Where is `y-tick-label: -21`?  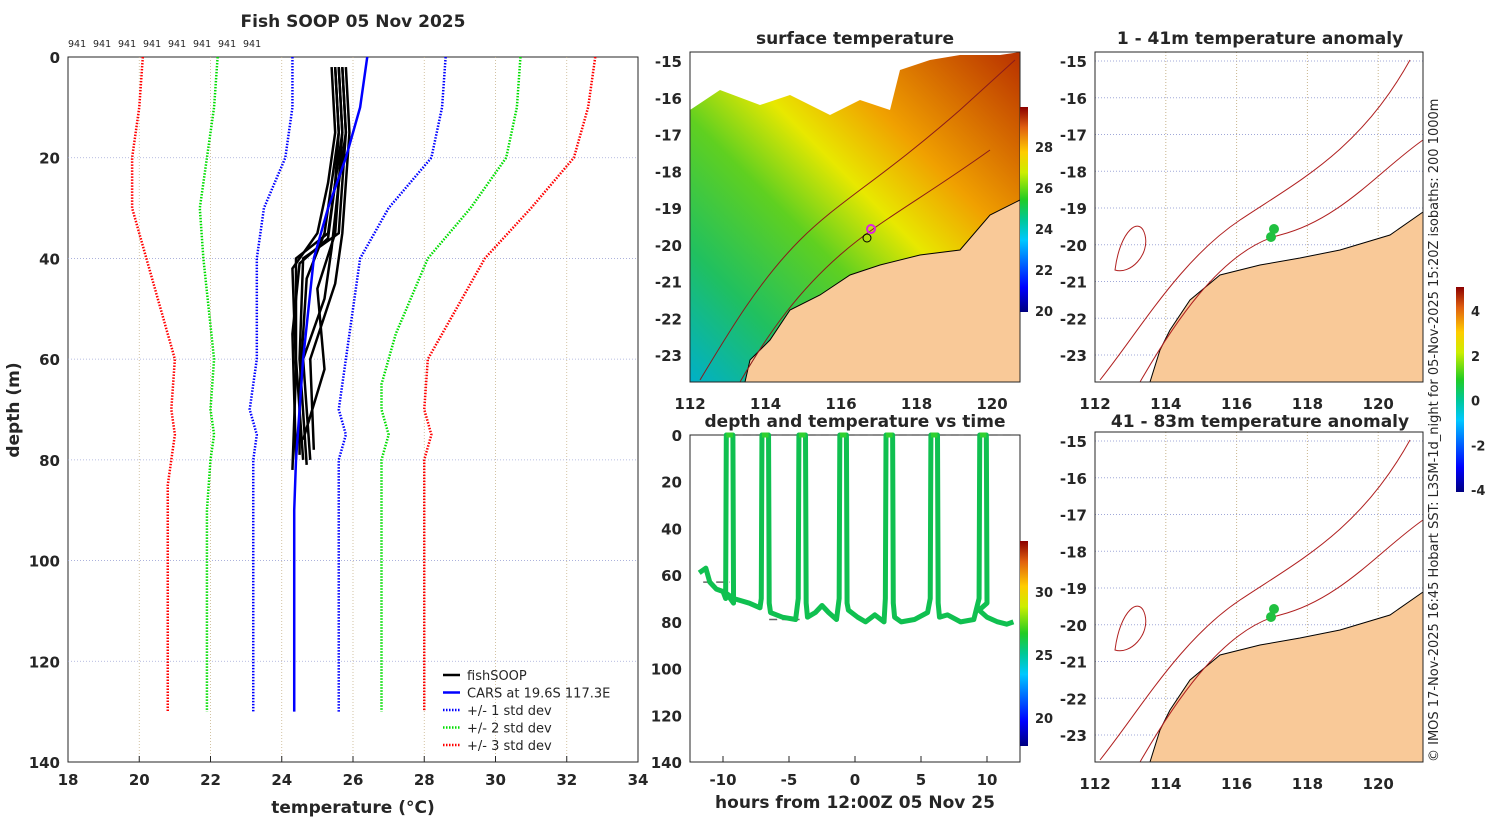
y-tick-label: -21 is located at coordinates (1073, 663).